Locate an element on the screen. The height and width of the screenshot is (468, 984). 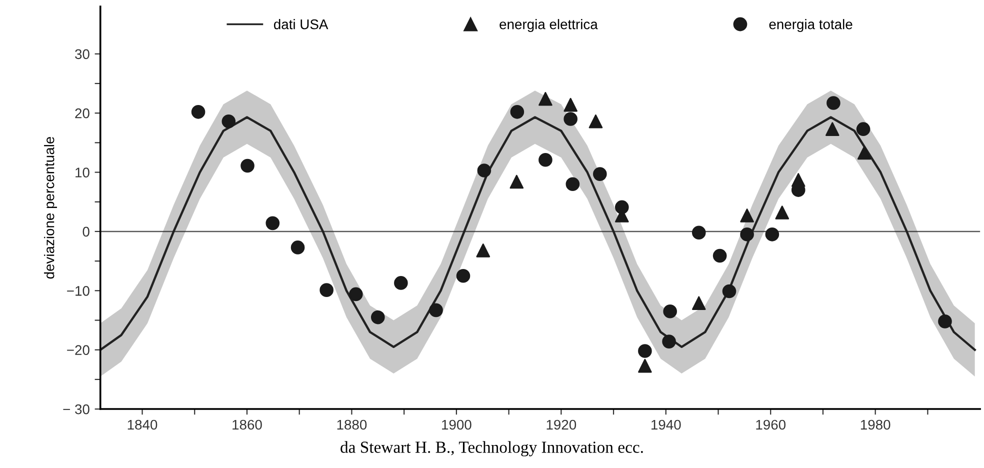
x-tick-label: 1860 is located at coordinates (247, 425).